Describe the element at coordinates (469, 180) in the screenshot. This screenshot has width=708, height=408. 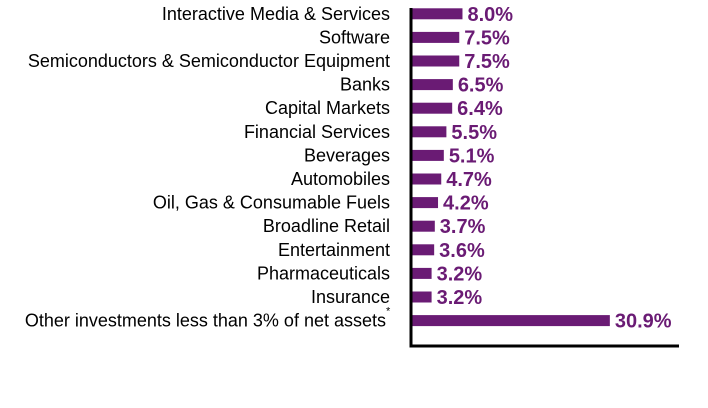
I see `value-label: 4.7%` at that location.